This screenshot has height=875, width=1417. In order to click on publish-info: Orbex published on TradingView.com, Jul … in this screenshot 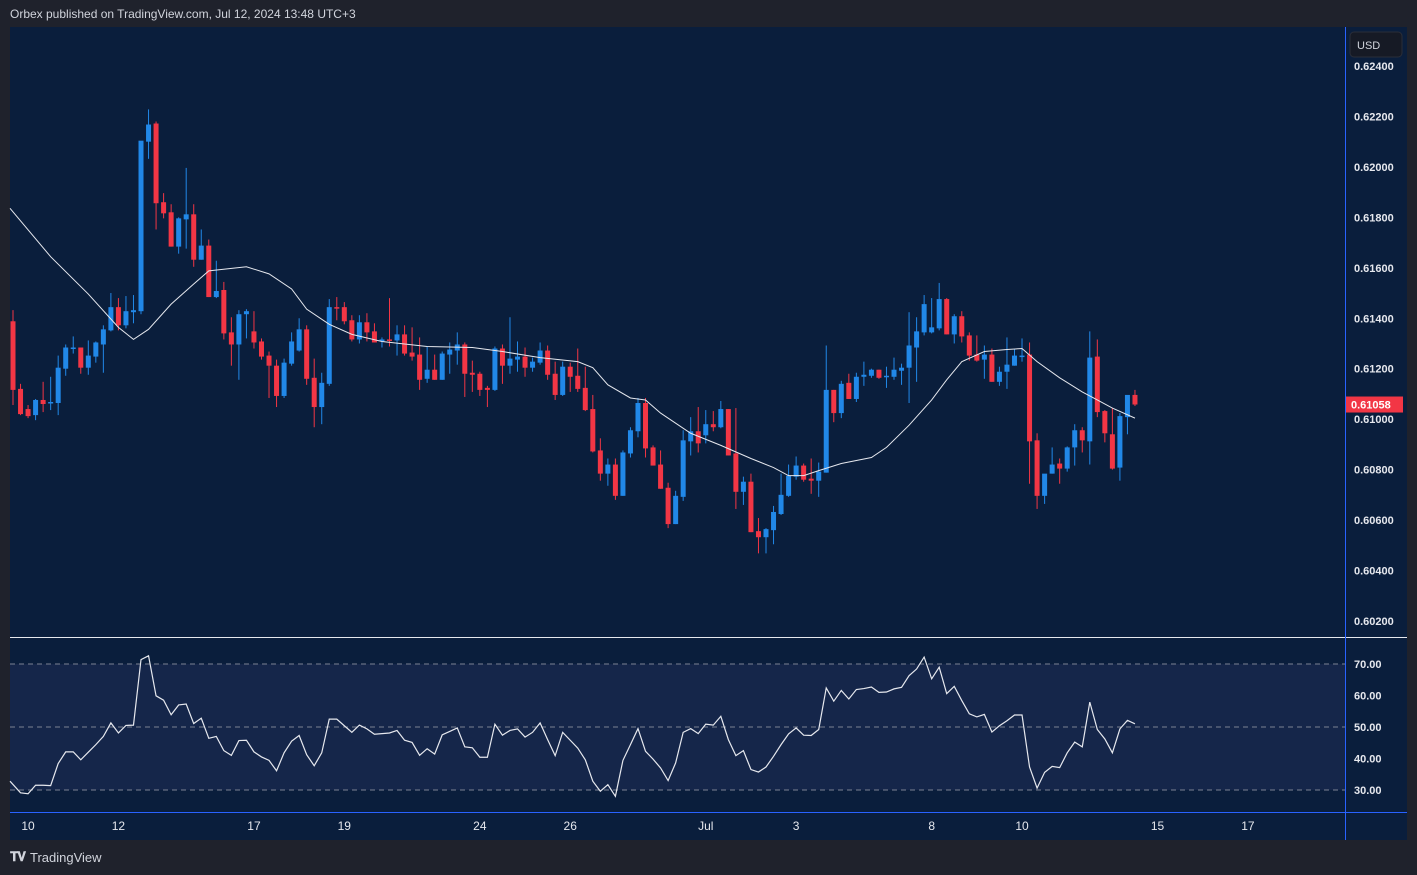, I will do `click(183, 14)`.